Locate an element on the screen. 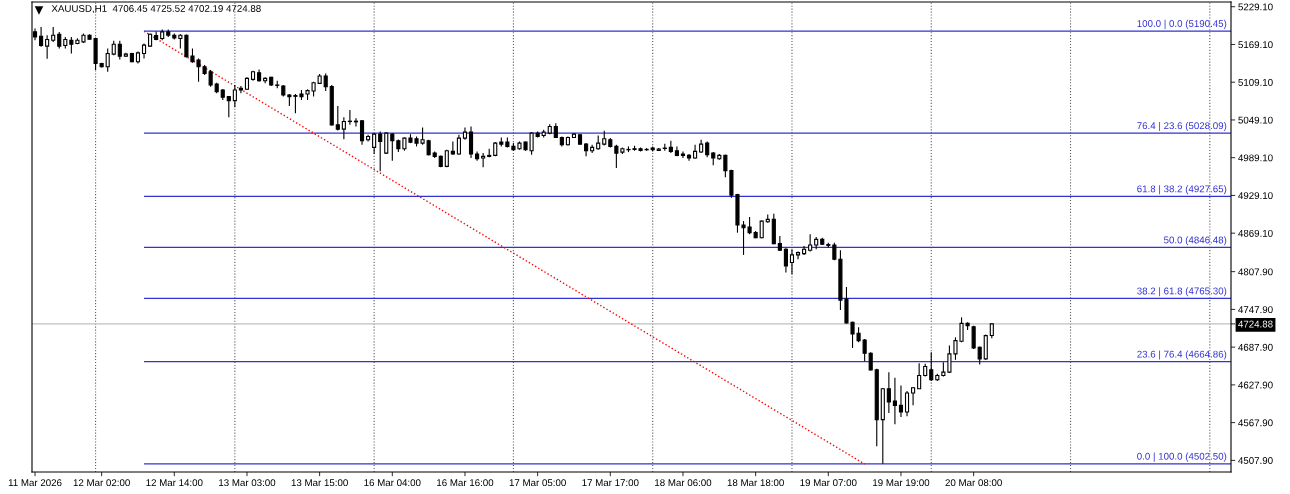 This screenshot has height=494, width=1290. ref-line-label: 38.2 | 61.8 (4765.30) is located at coordinates (1182, 292).